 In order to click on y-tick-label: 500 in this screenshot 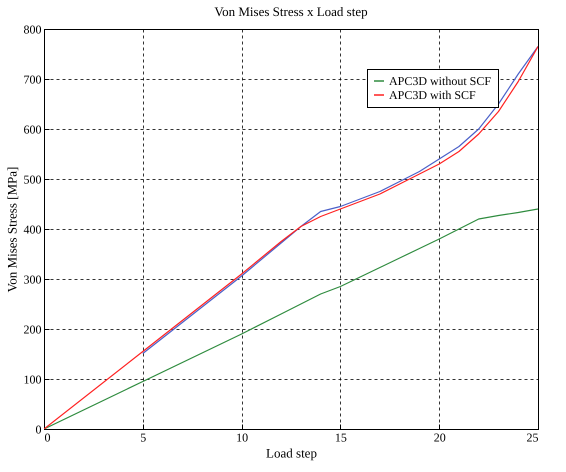, I will do `click(33, 179)`.